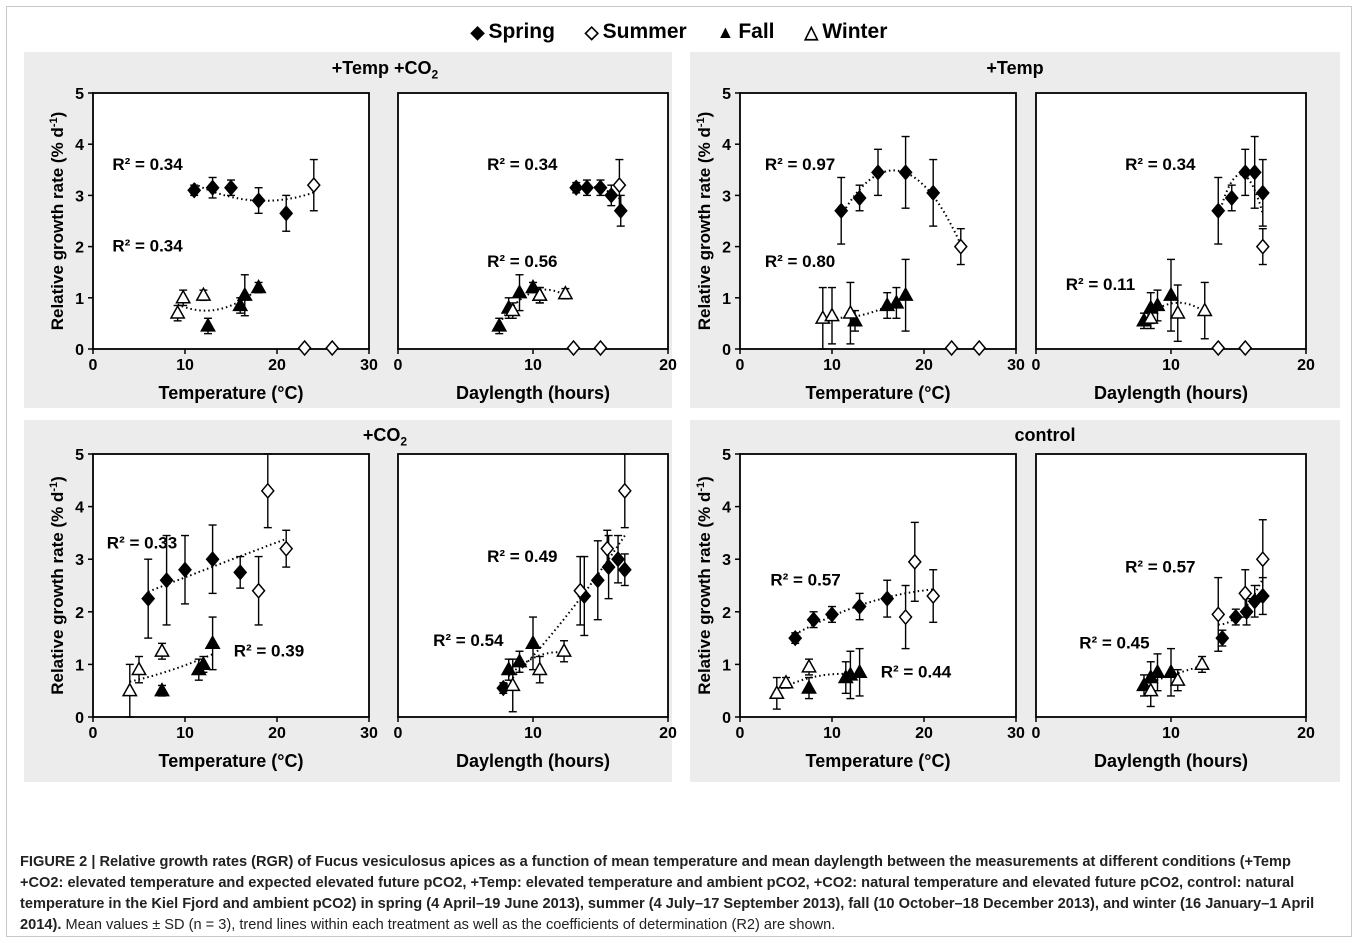  Describe the element at coordinates (1171, 761) in the screenshot. I see `x-axis-label: Daylength (hours)` at that location.